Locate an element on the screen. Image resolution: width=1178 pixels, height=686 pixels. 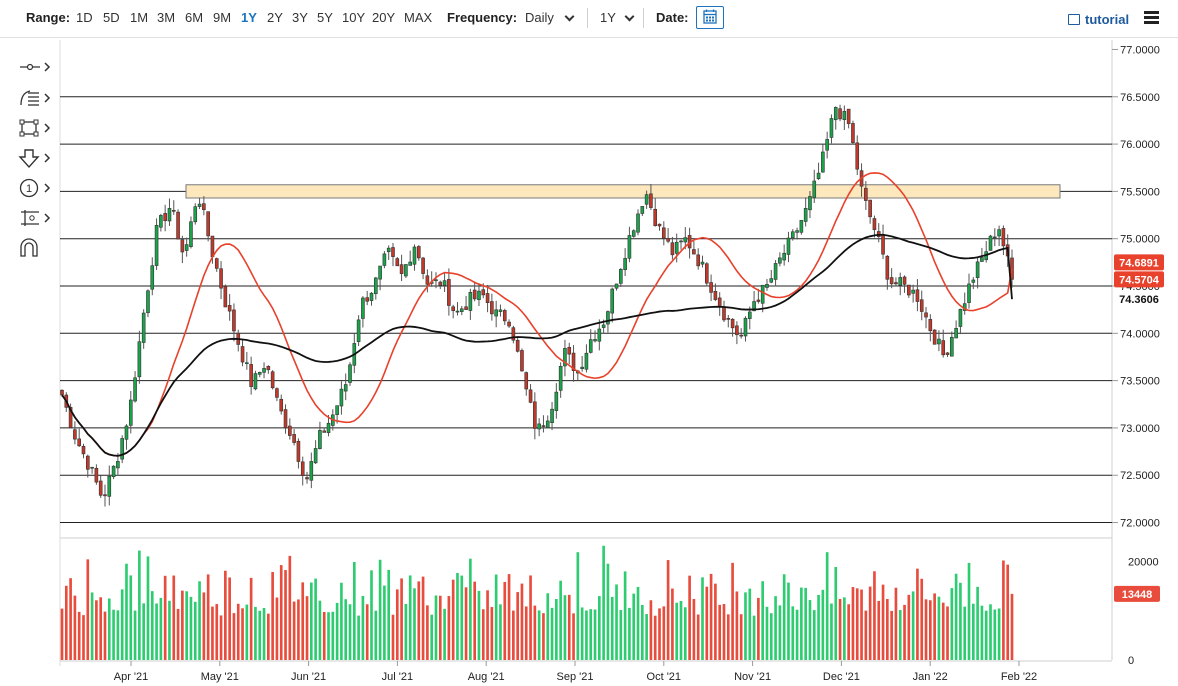
rectangle-tool-icon is located at coordinates (35, 128).